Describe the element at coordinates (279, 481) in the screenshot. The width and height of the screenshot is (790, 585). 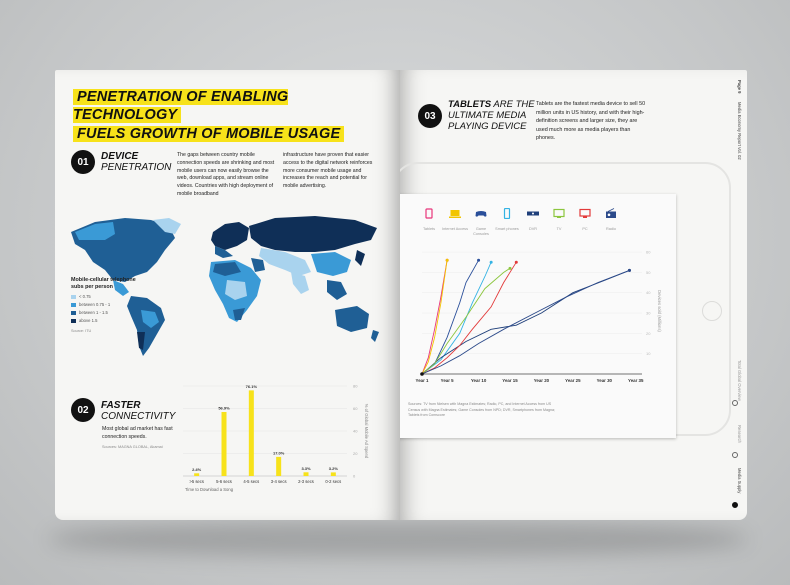
I see `bar-category-label: 3-4 secs` at that location.